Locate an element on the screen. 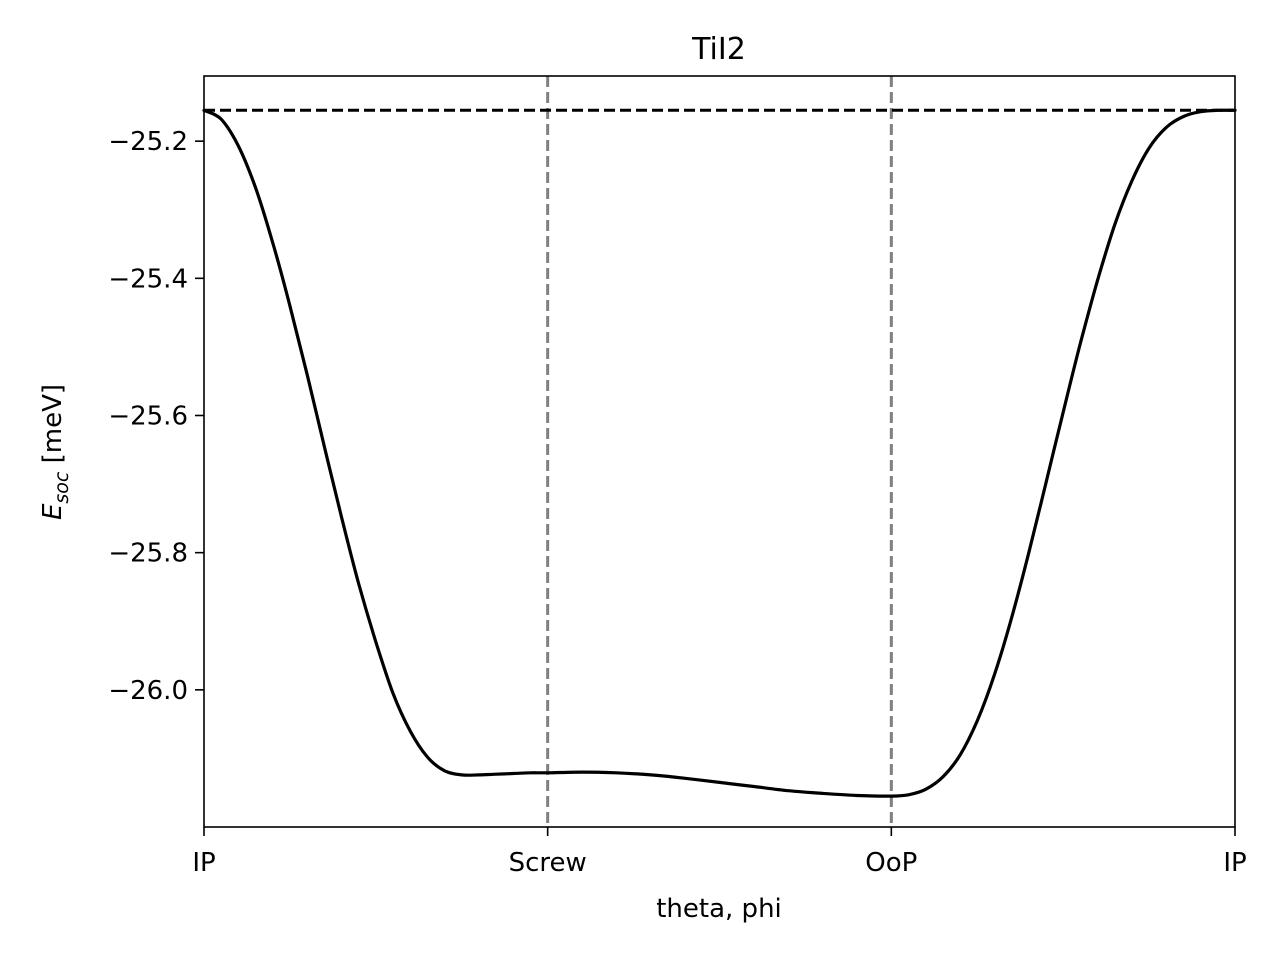 The height and width of the screenshot is (960, 1280). y-axis-label: Esoc [meV] is located at coordinates (55, 452).